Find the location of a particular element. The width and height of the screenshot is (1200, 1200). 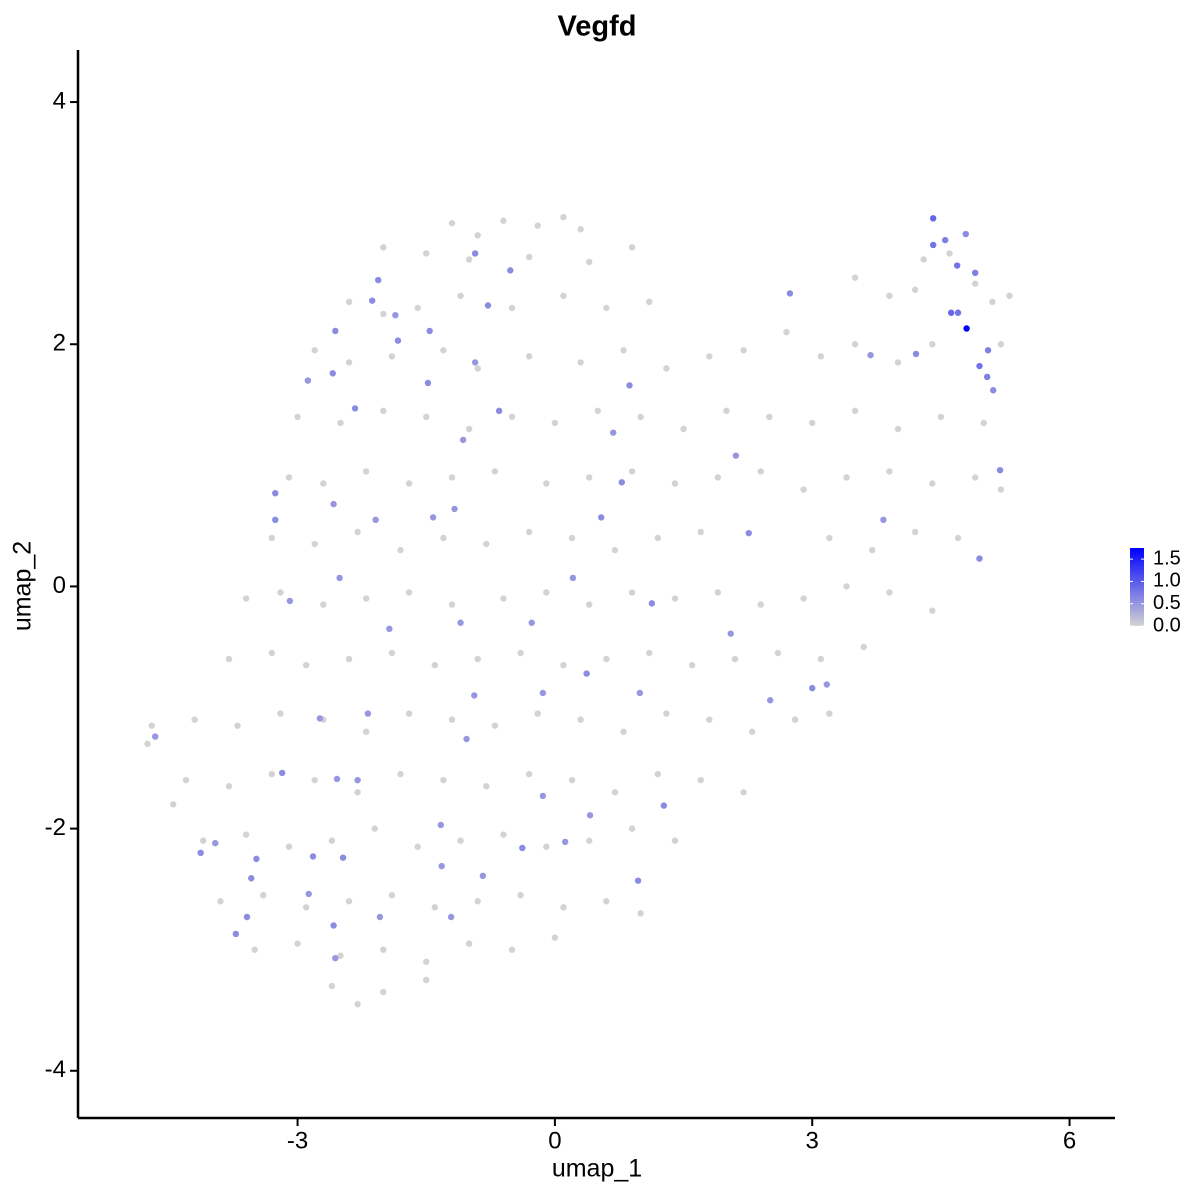

colorbar-label: 0.0 is located at coordinates (1167, 625).